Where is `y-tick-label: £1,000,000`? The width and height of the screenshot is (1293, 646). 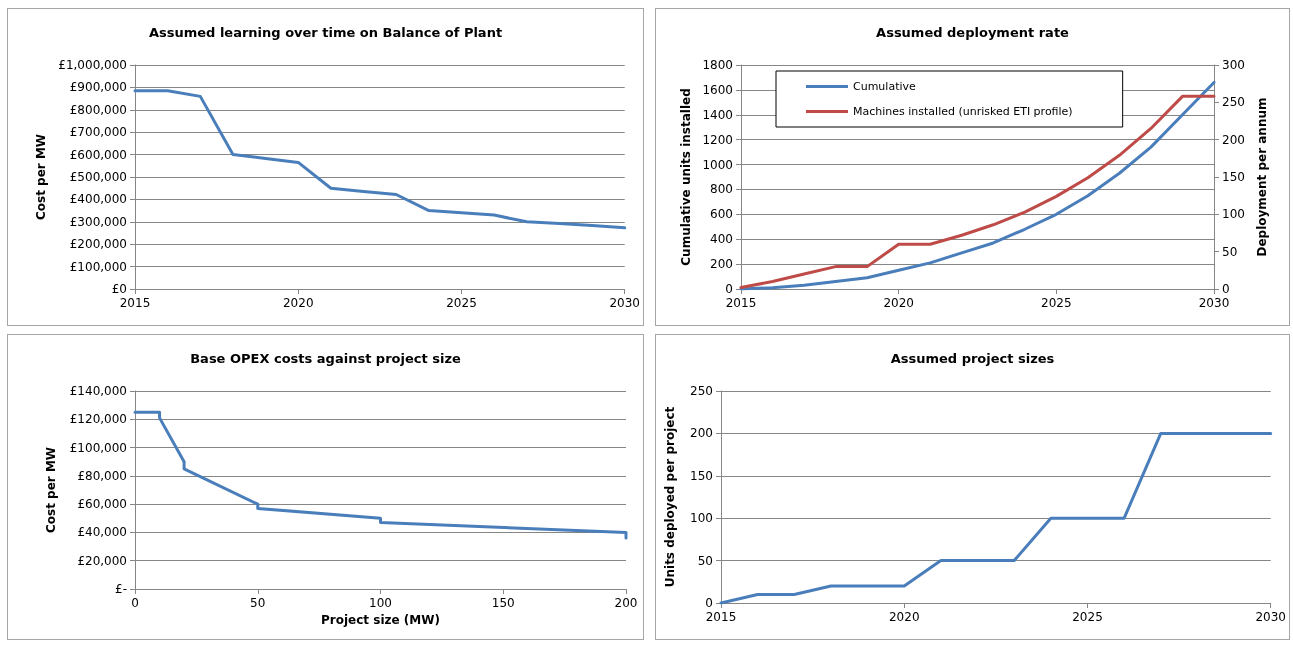
y-tick-label: £1,000,000 is located at coordinates (92, 65).